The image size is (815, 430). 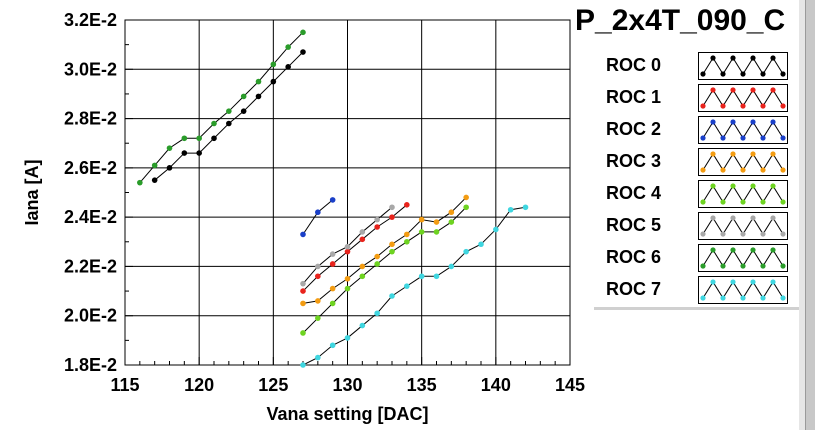 I want to click on y-axis-label: Iana [A], so click(x=32, y=192).